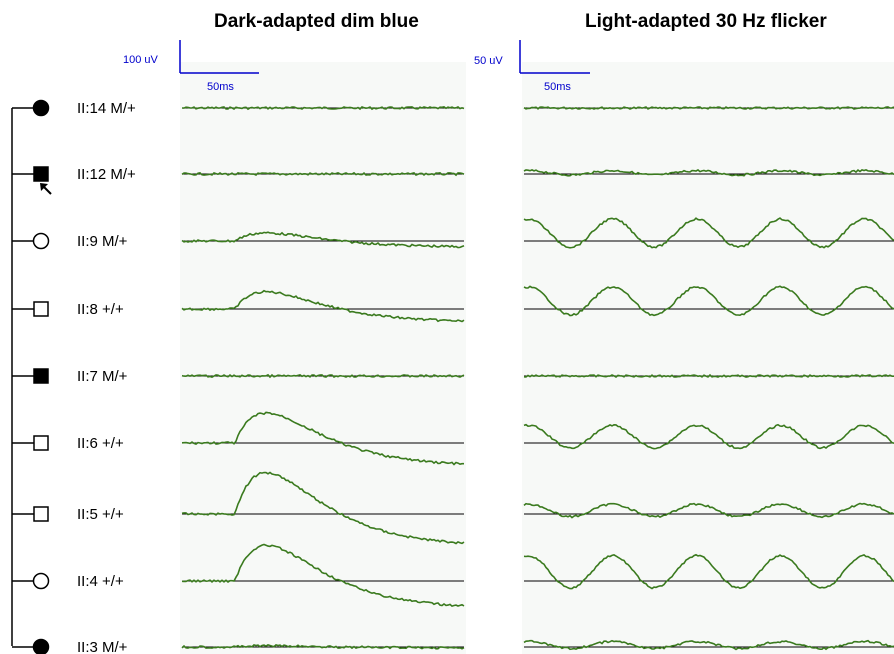 The height and width of the screenshot is (654, 894). Describe the element at coordinates (45, 188) in the screenshot. I see `proband-arrow-icon` at that location.